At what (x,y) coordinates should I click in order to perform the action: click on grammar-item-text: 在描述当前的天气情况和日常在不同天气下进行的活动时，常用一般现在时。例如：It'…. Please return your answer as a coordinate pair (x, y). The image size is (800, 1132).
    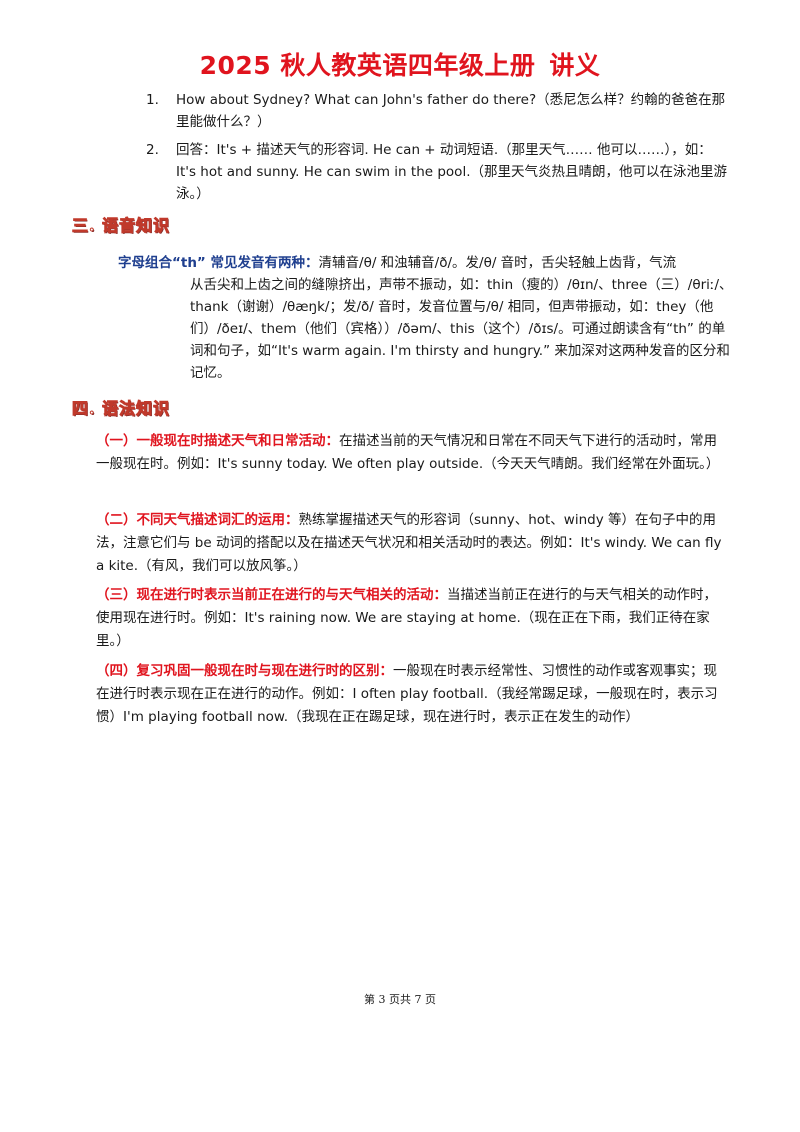
    Looking at the image, I should click on (408, 452).